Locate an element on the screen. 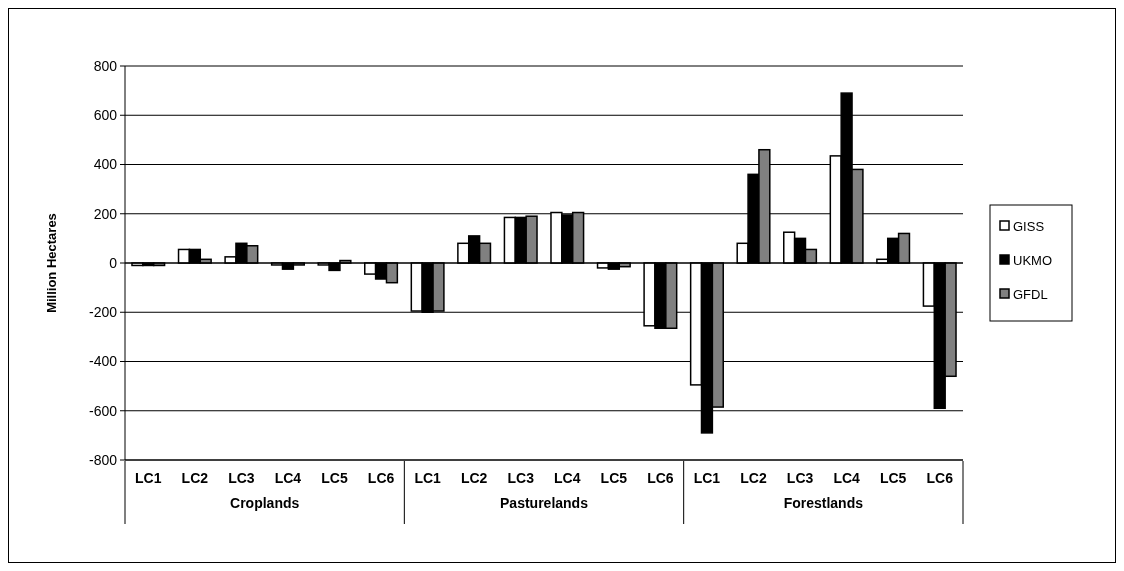  text: Croplands is located at coordinates (265, 503).